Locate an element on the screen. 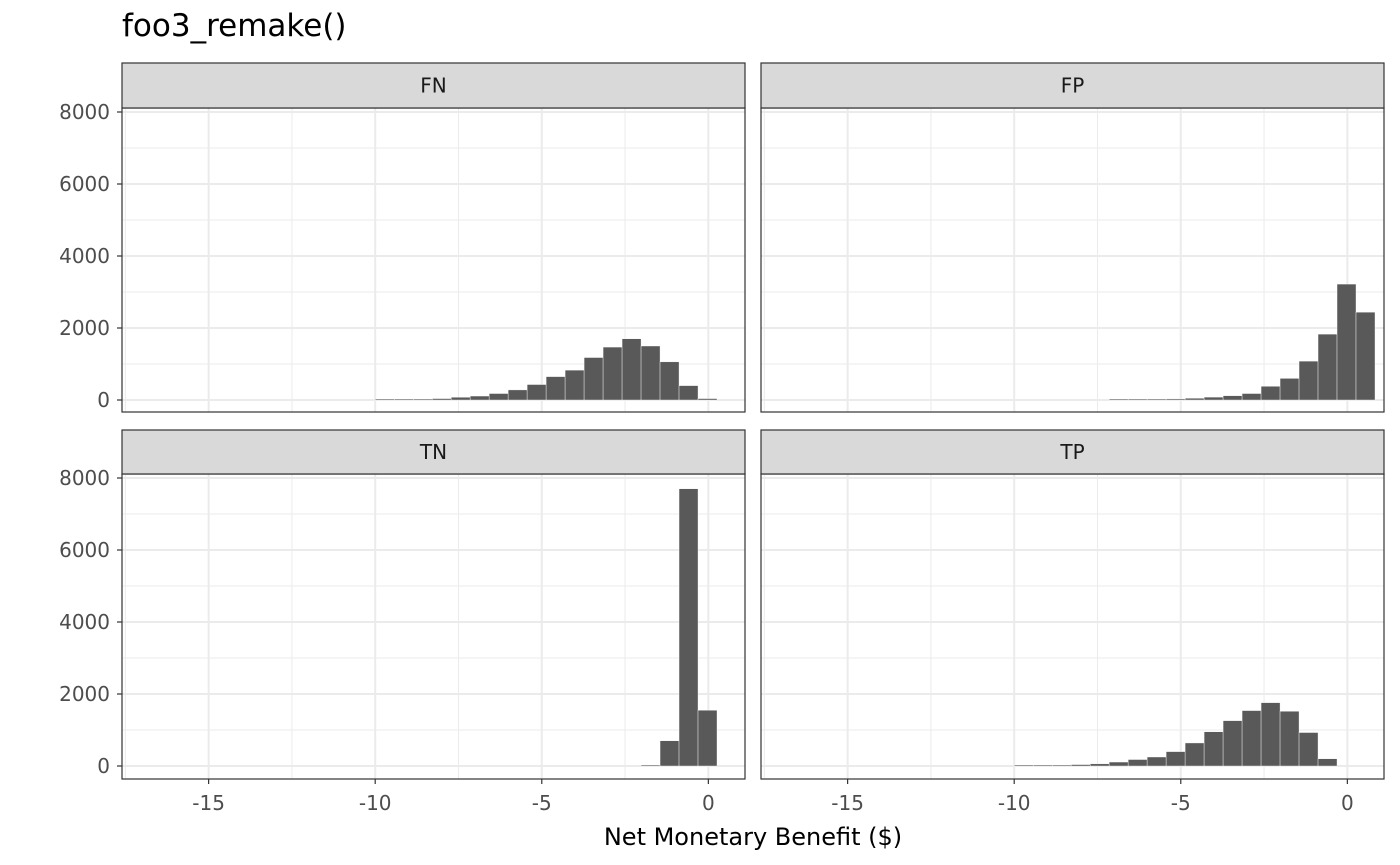 The width and height of the screenshot is (1400, 865). facet-strip-label: TN is located at coordinates (433, 452).